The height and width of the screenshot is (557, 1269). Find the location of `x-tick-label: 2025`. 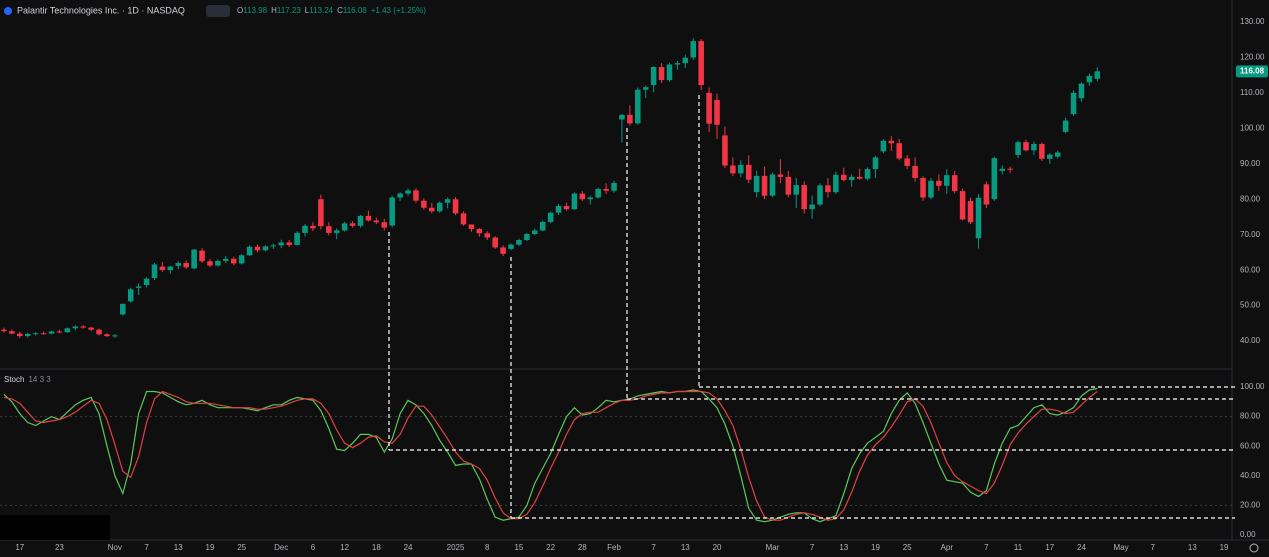

x-tick-label: 2025 is located at coordinates (456, 547).